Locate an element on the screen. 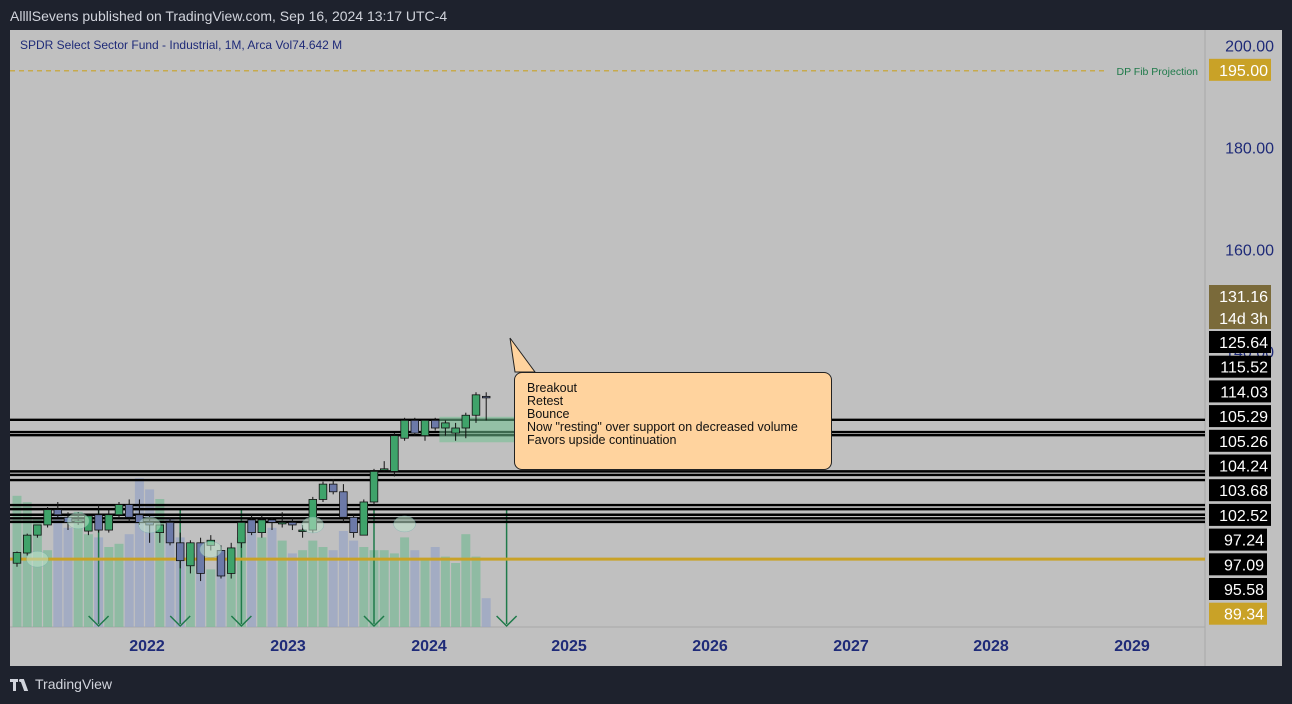 The image size is (1292, 704). x-tick-label: 2026 is located at coordinates (710, 646).